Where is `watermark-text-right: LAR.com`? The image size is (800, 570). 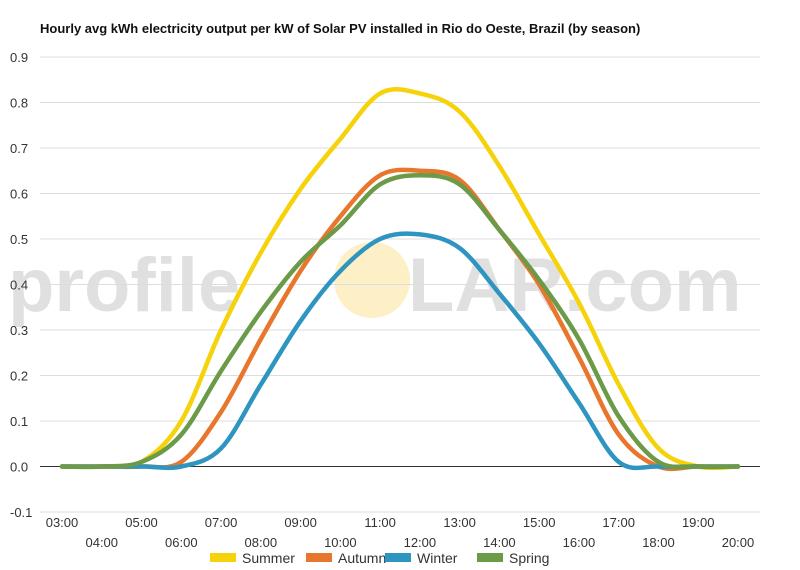 watermark-text-right: LAR.com is located at coordinates (575, 285).